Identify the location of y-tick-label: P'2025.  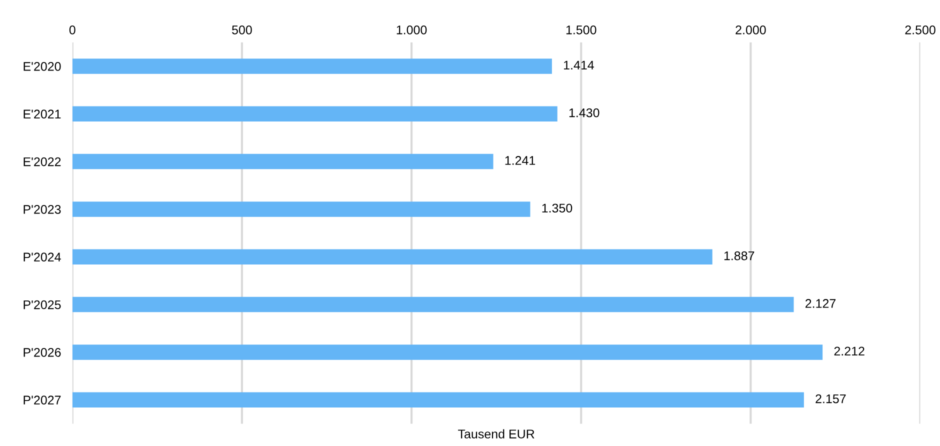
(42, 305).